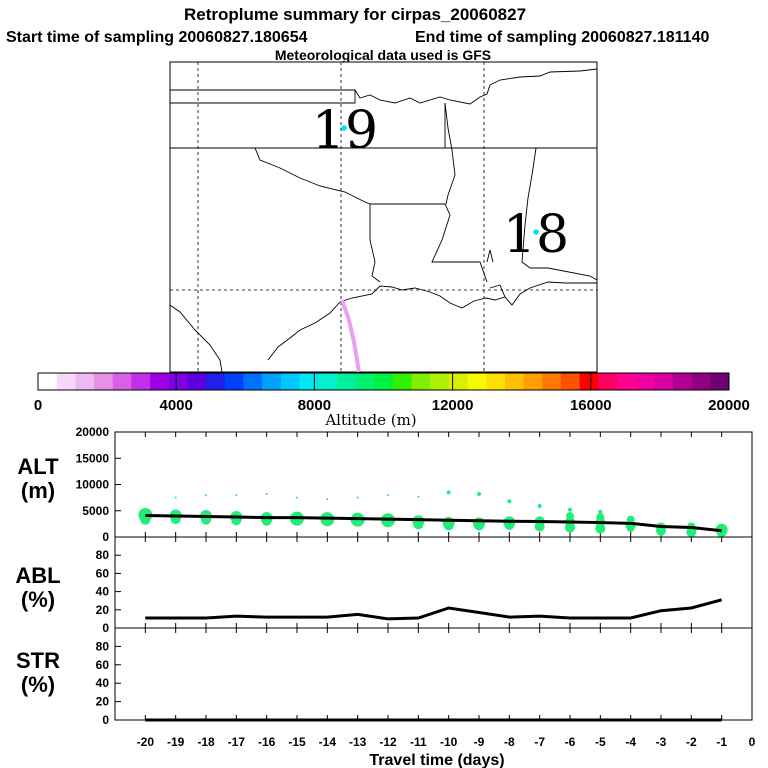 The width and height of the screenshot is (768, 768). I want to click on mean-altitude-line, so click(433, 523).